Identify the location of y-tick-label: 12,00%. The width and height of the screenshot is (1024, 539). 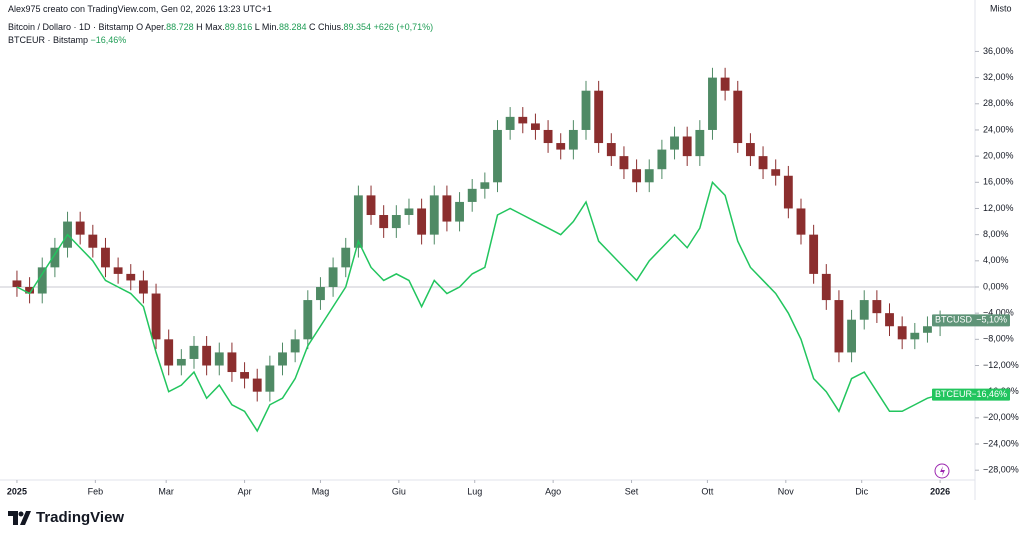
(998, 208).